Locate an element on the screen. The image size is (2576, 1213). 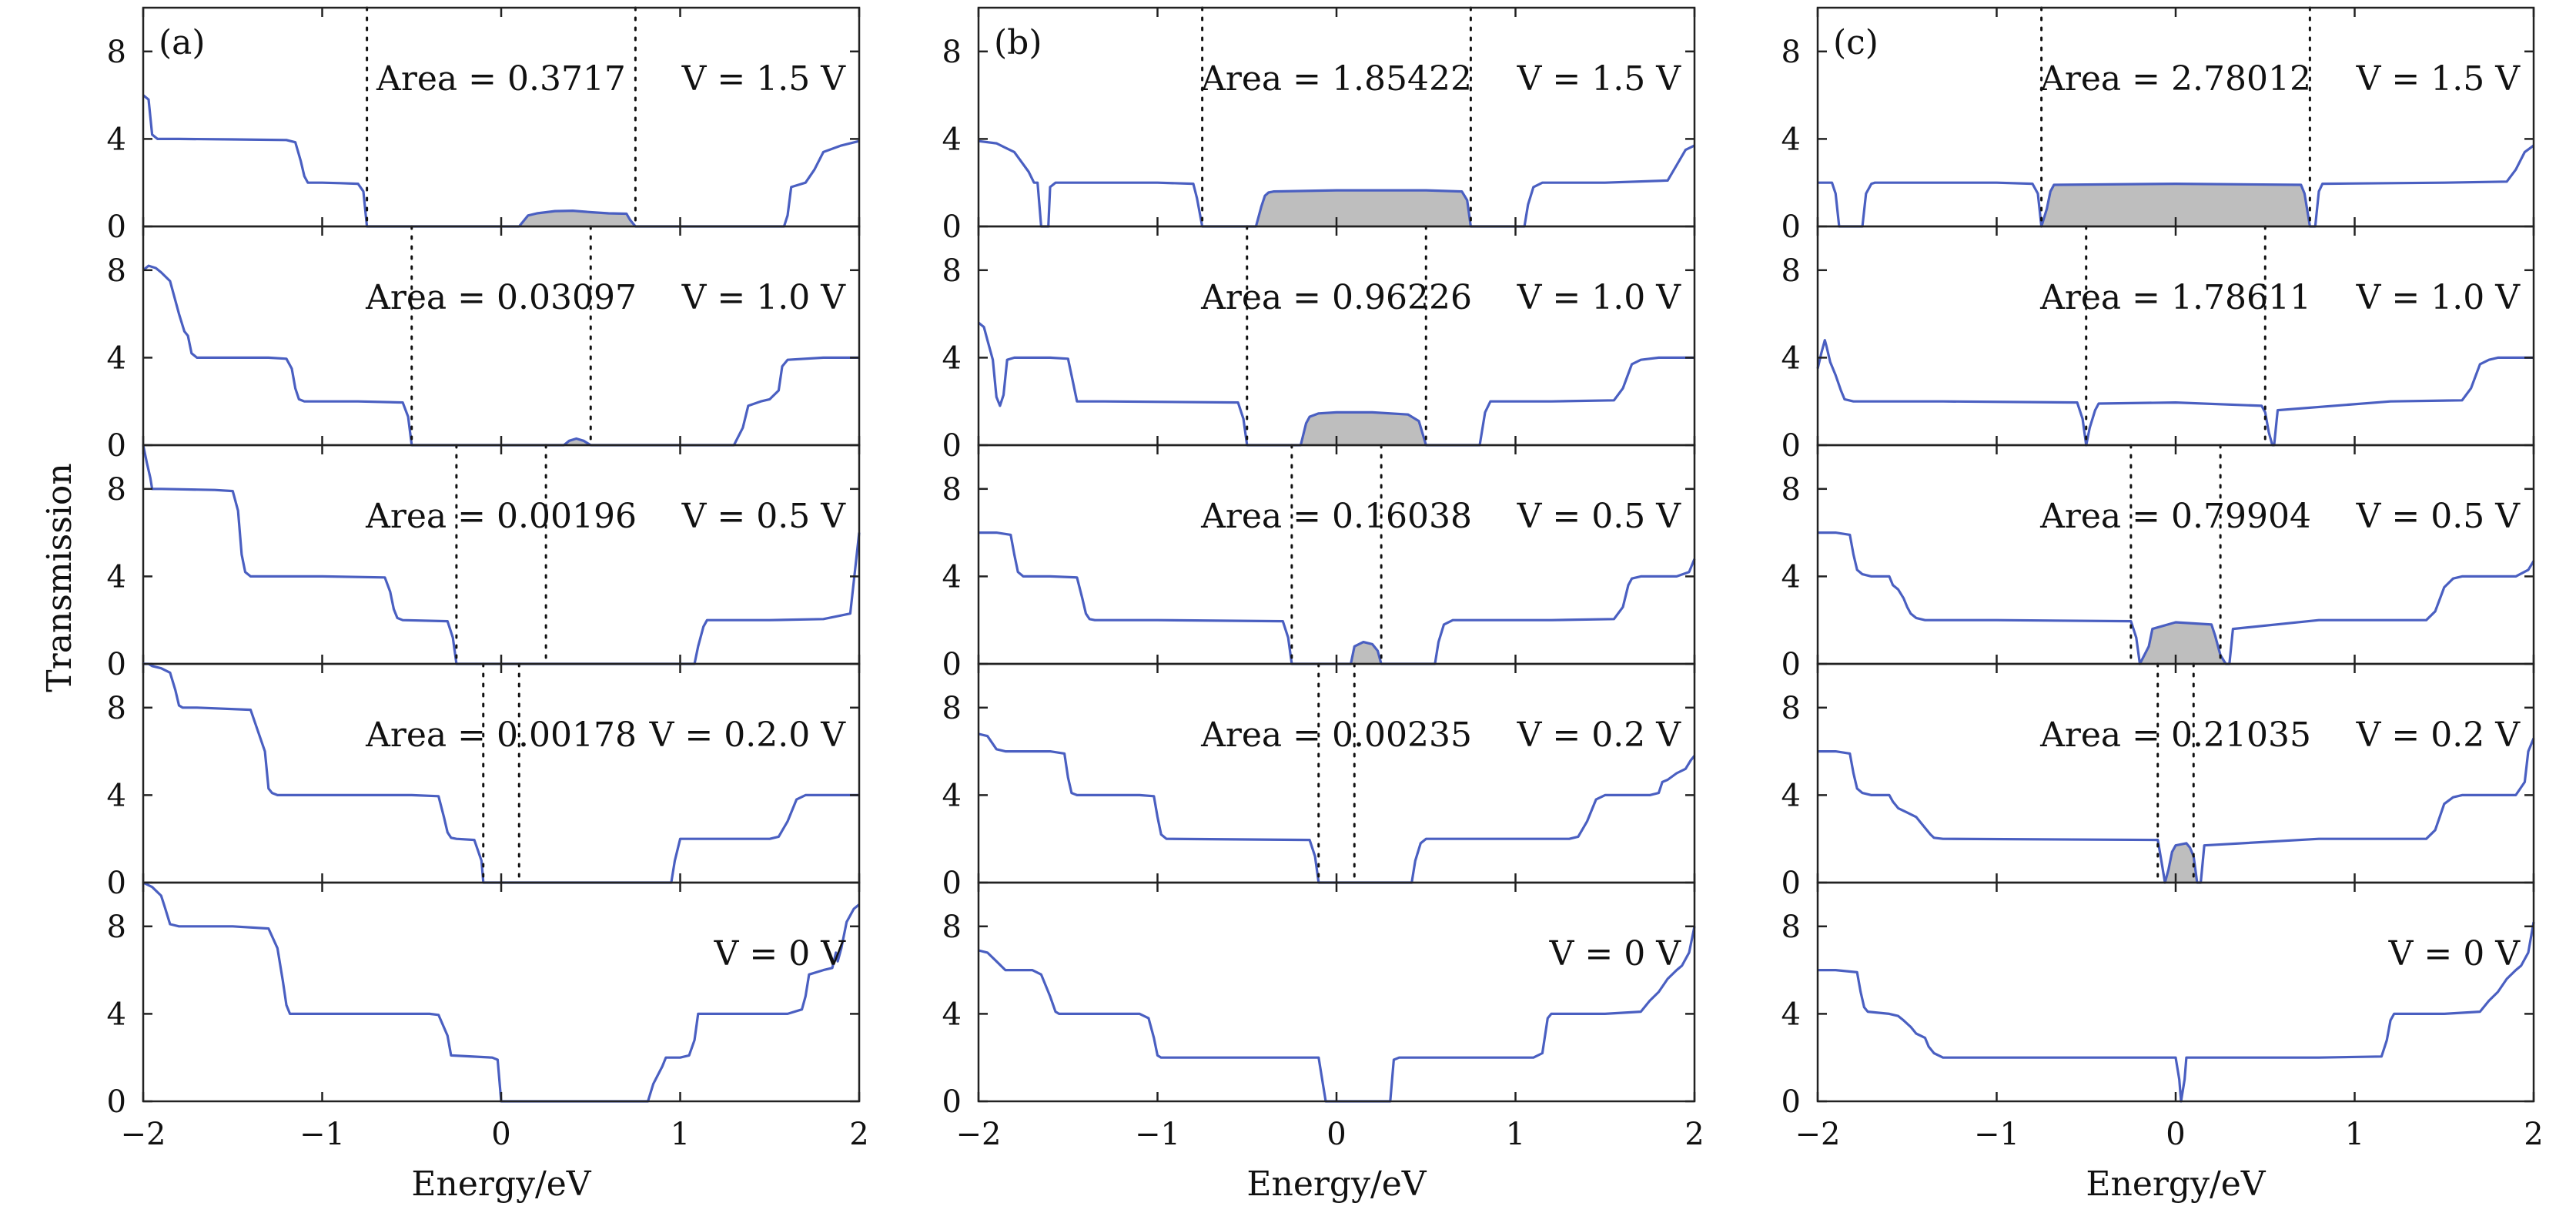
subplot: 0 4 8 V = 1.5 V Area = 0.3717 is located at coordinates (484, 125).